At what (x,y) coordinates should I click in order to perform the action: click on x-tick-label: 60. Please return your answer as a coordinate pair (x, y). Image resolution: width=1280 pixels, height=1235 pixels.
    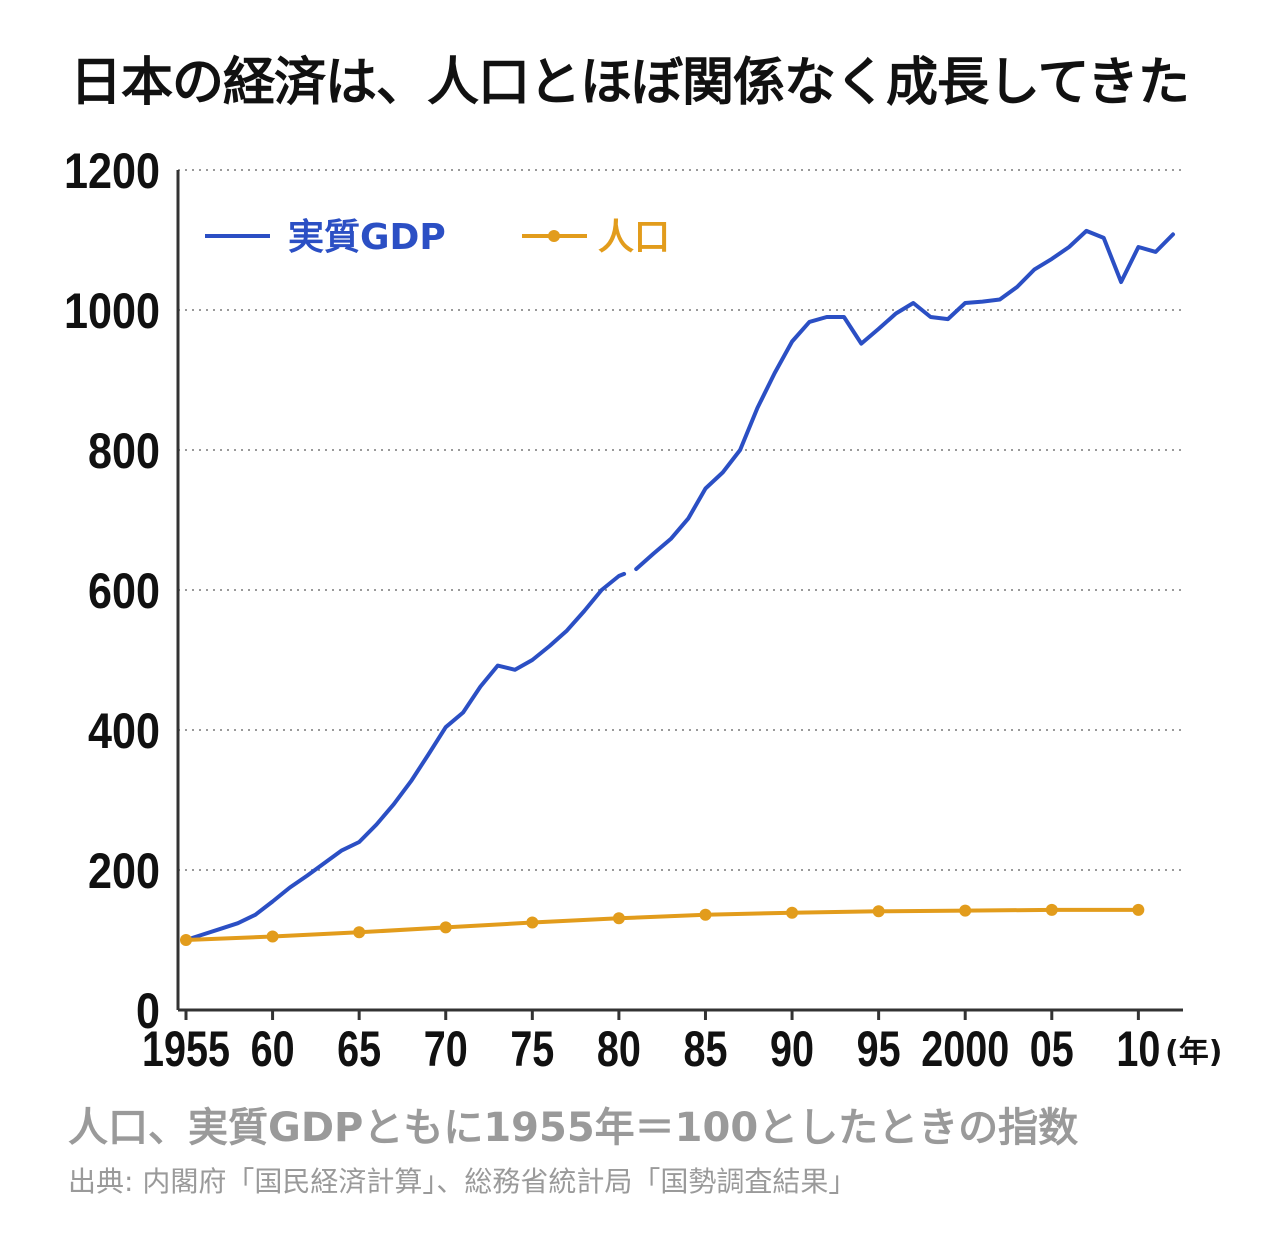
    Looking at the image, I should click on (273, 1049).